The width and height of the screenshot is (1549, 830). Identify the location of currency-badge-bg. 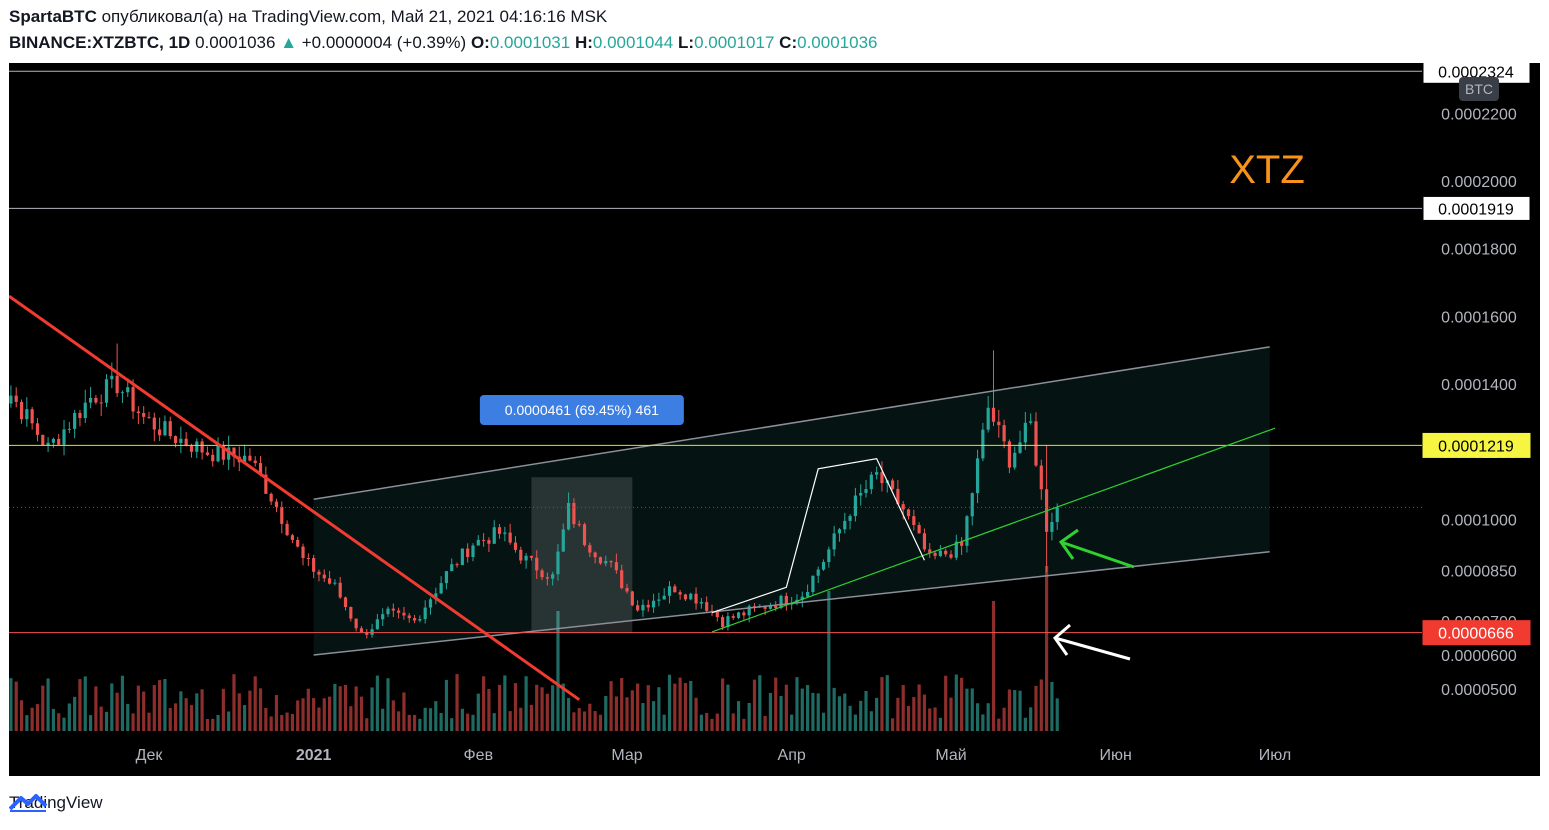
(1479, 89).